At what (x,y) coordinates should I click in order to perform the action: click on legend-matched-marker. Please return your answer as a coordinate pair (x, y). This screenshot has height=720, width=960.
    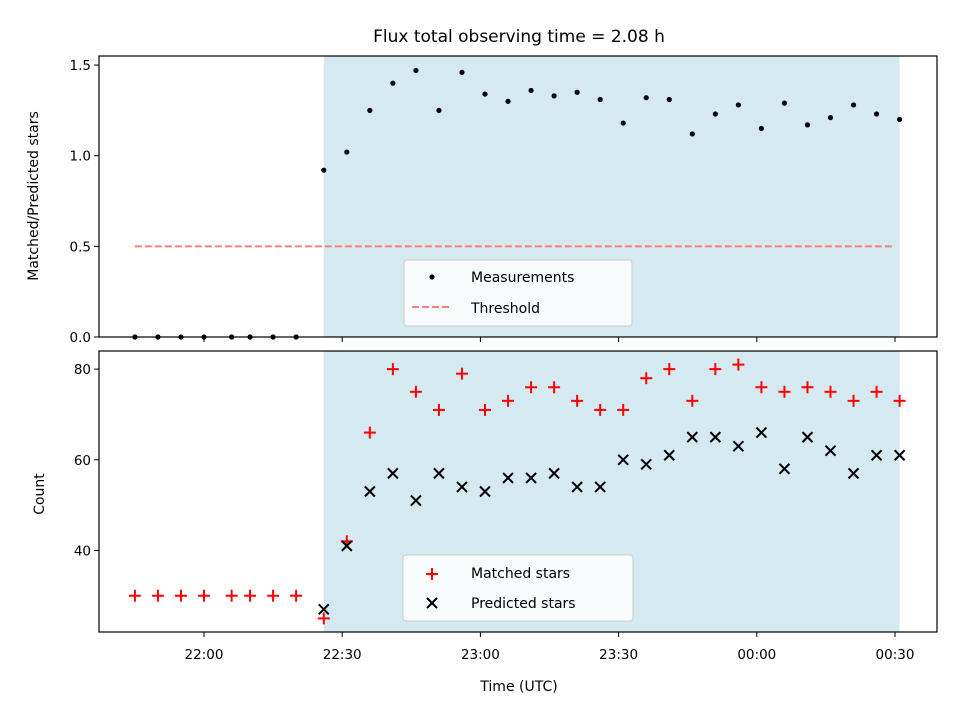
    Looking at the image, I should click on (432, 574).